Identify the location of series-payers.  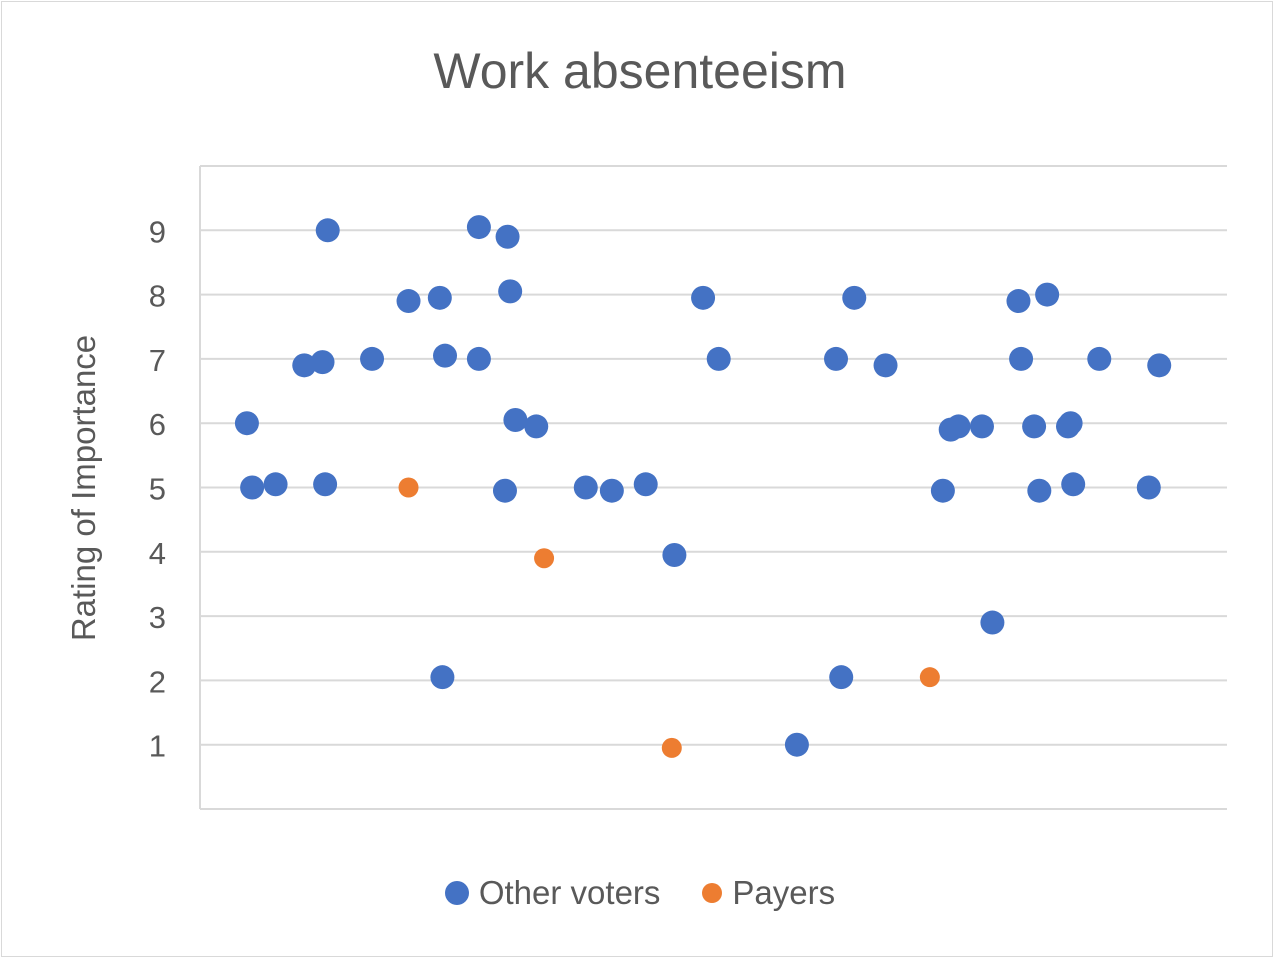
(669, 617).